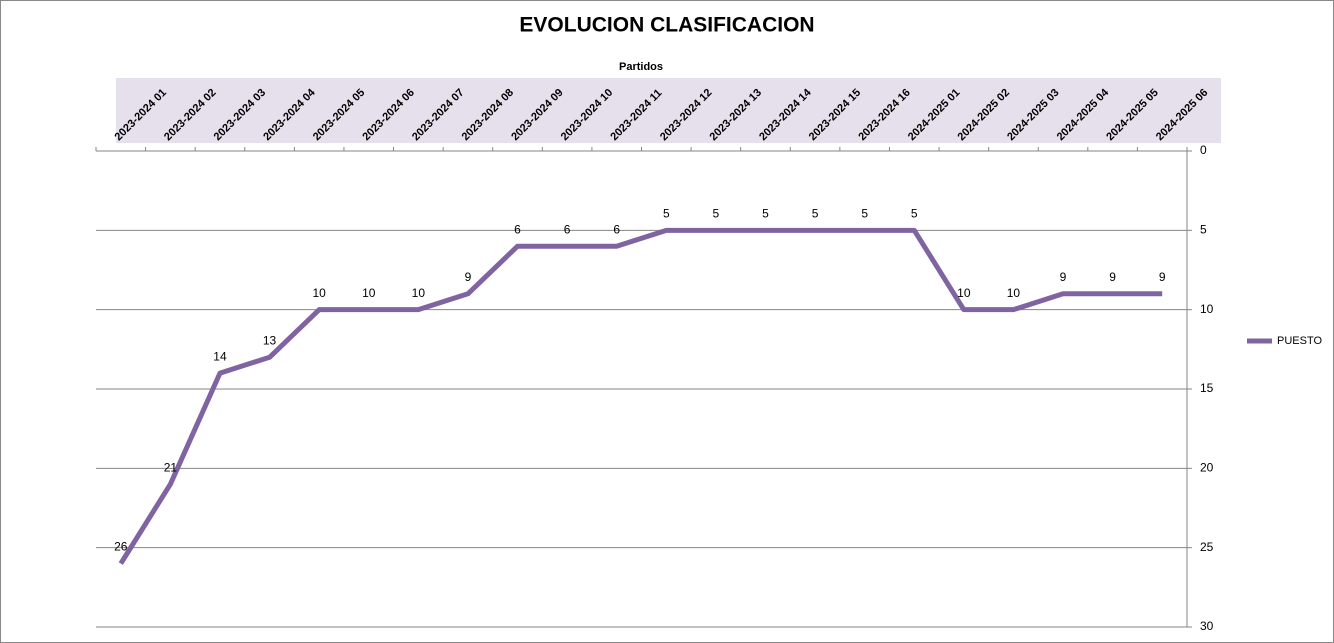 This screenshot has height=643, width=1334. What do you see at coordinates (1207, 468) in the screenshot?
I see `y-tick-label: 20` at bounding box center [1207, 468].